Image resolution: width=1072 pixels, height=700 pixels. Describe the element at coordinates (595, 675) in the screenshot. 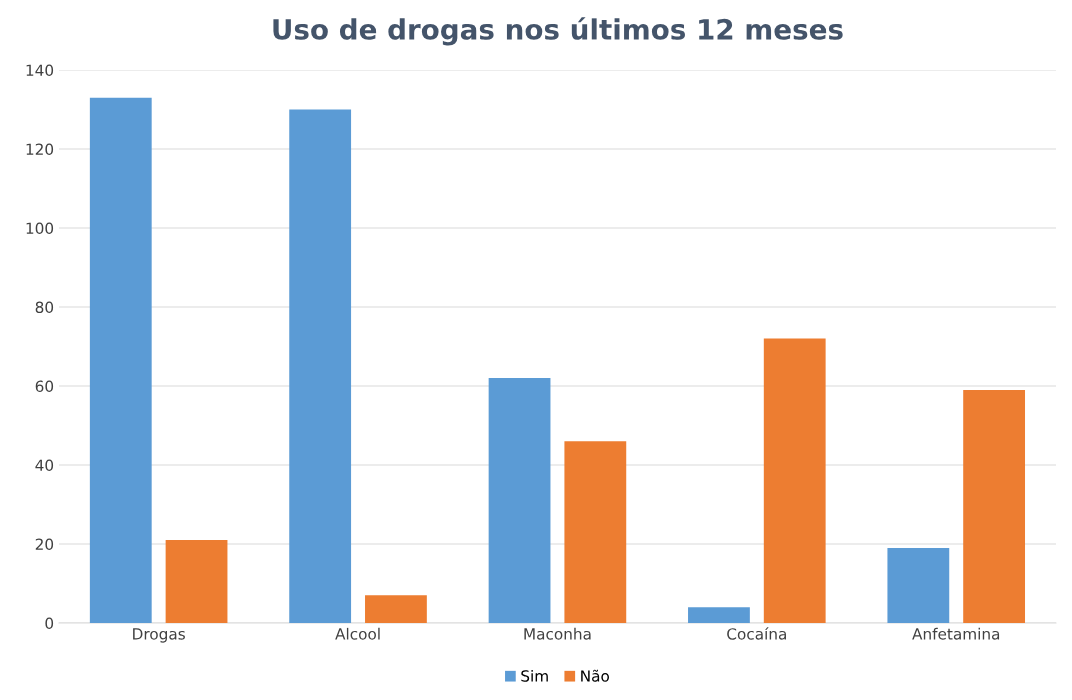

I see `legend-label: Não` at that location.